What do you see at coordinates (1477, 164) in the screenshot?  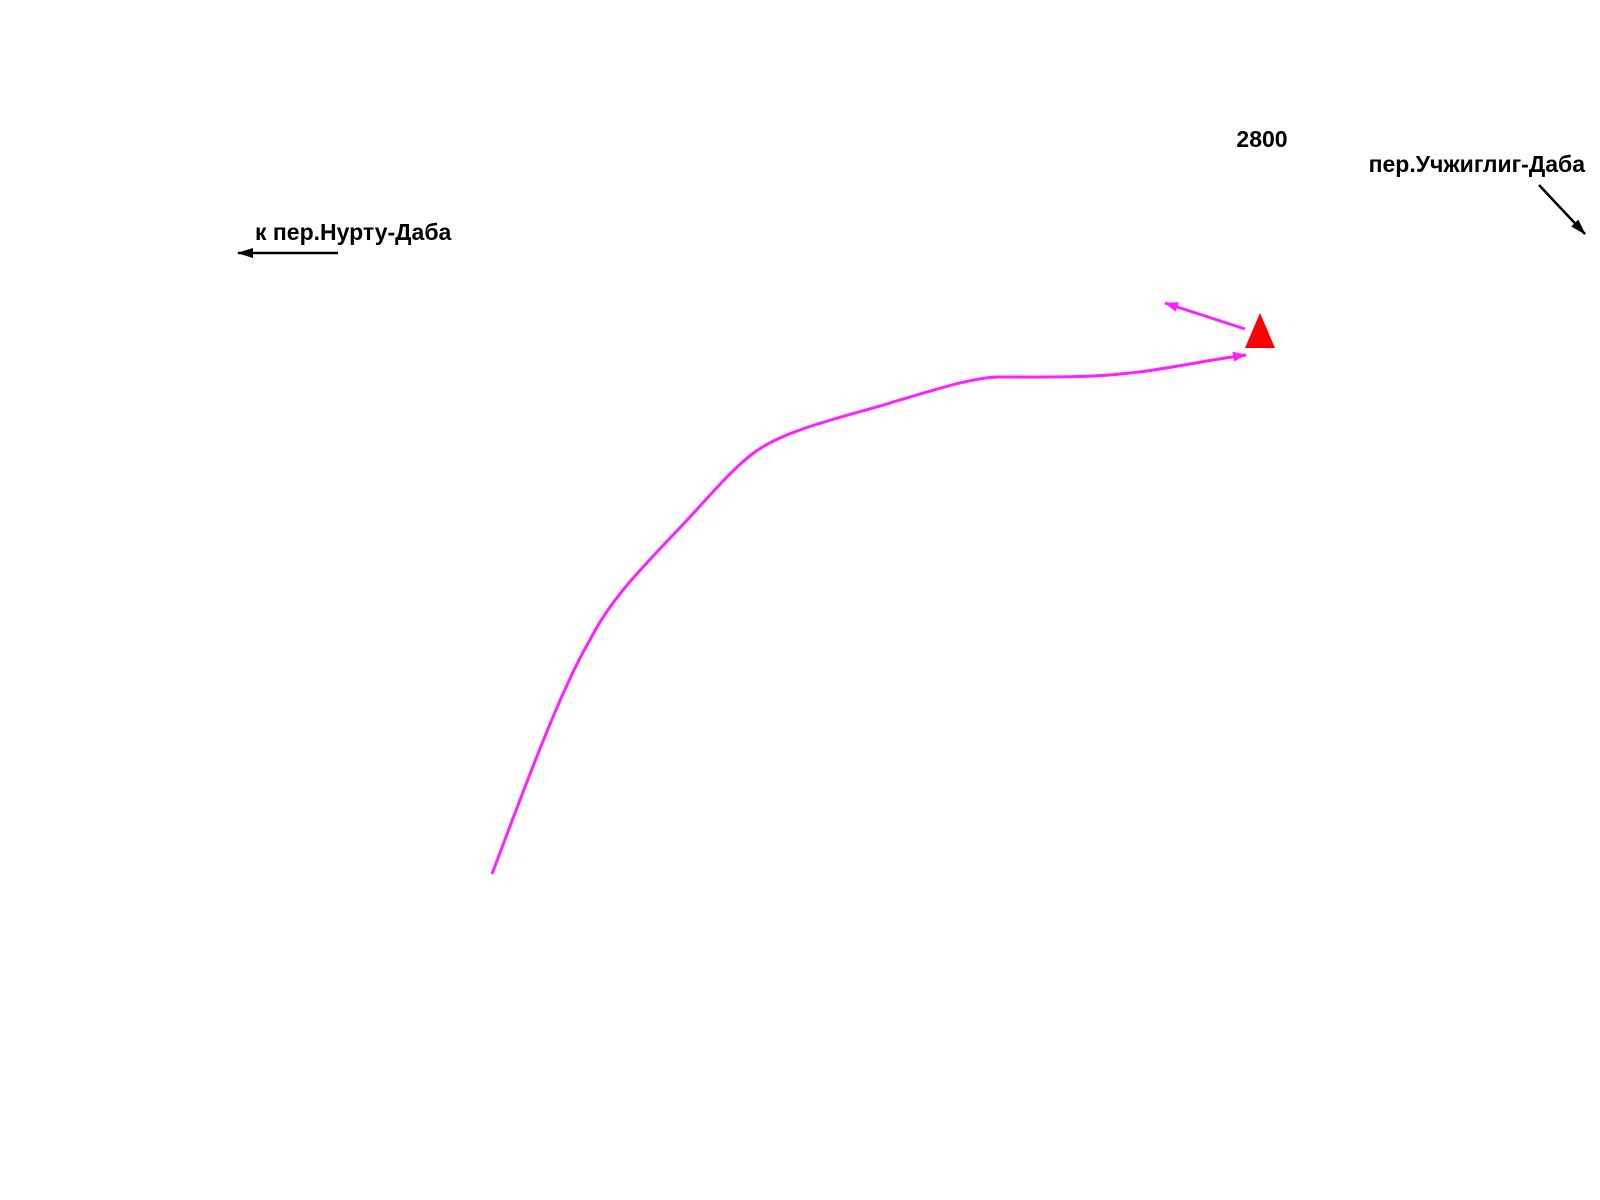 I see `pass-label: пер.Учжиглиг-Даба` at bounding box center [1477, 164].